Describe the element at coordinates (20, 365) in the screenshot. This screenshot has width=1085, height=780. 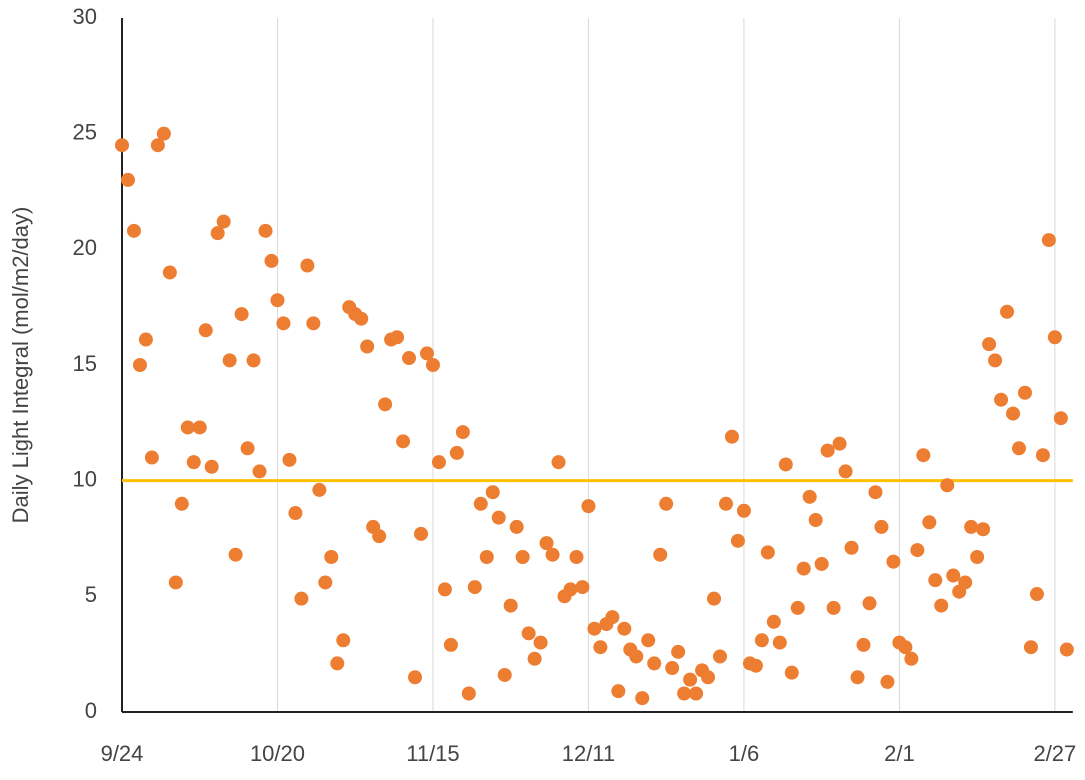
I see `y-axis-label: Daily Light Integral (mol/m2/day)` at that location.